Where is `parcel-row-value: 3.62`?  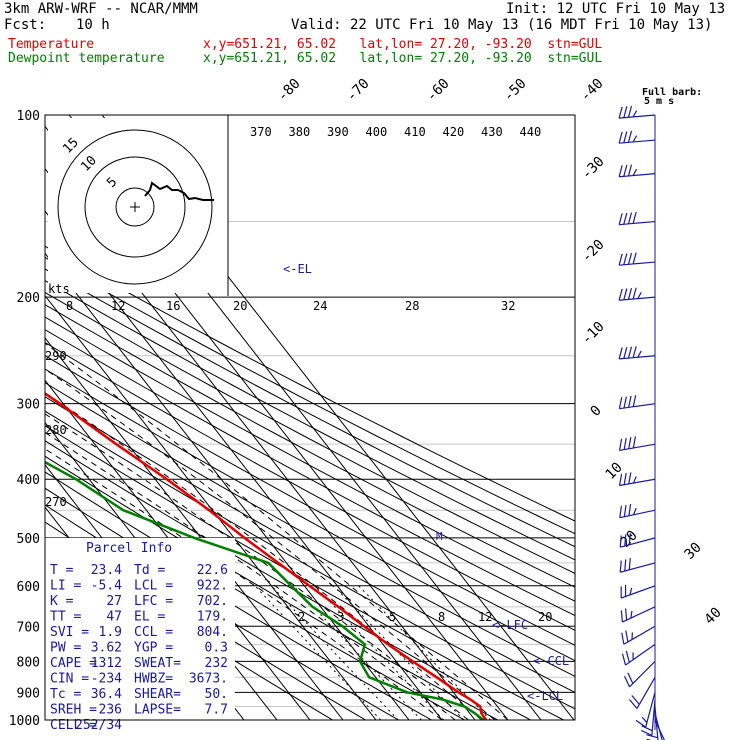
parcel-row-value: 3.62 is located at coordinates (106, 648).